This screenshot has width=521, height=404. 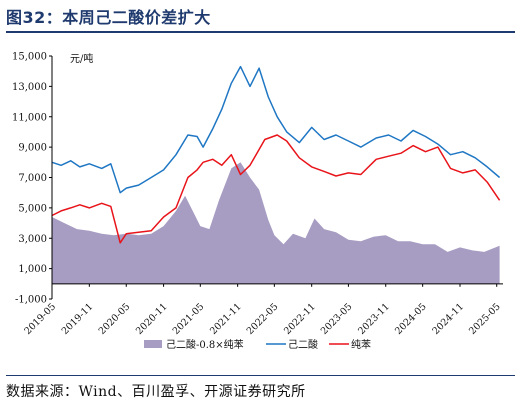 What do you see at coordinates (152, 319) in the screenshot?
I see `x-tick-label: 2020-11` at bounding box center [152, 319].